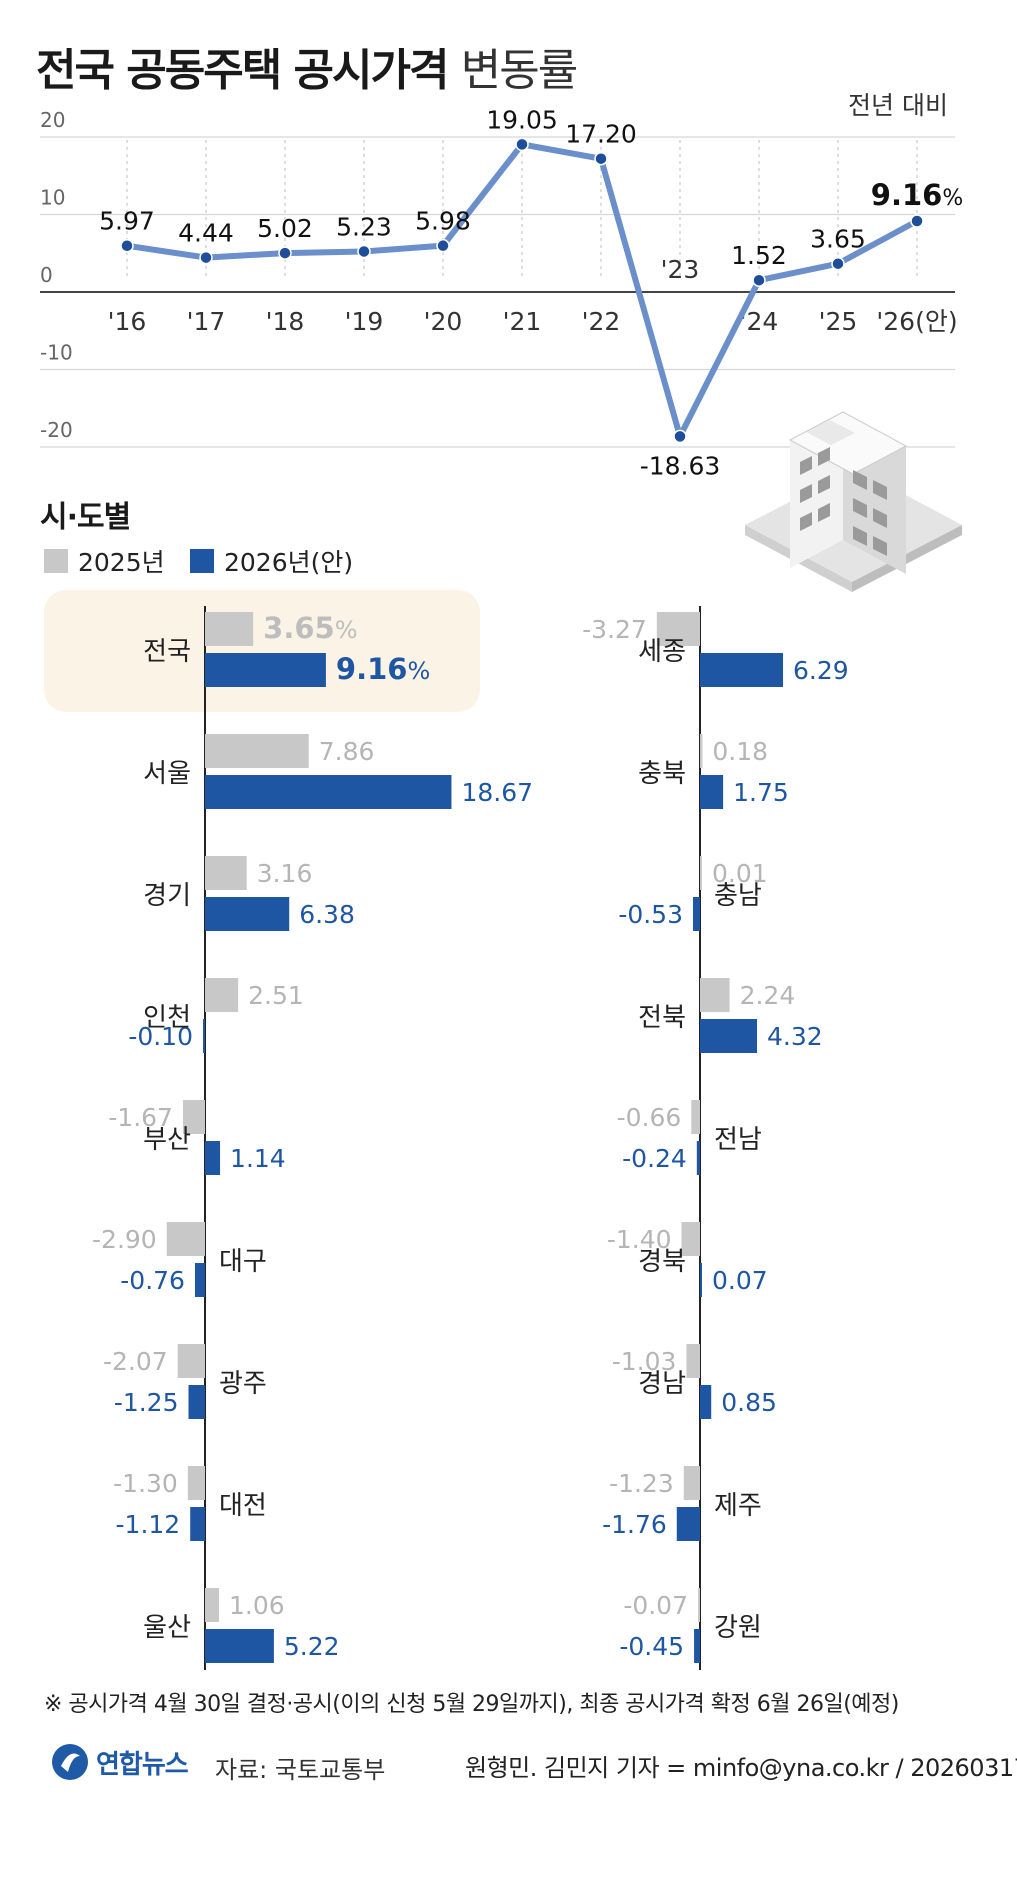  I want to click on legend-item-2026: 2026년(안), so click(272, 561).